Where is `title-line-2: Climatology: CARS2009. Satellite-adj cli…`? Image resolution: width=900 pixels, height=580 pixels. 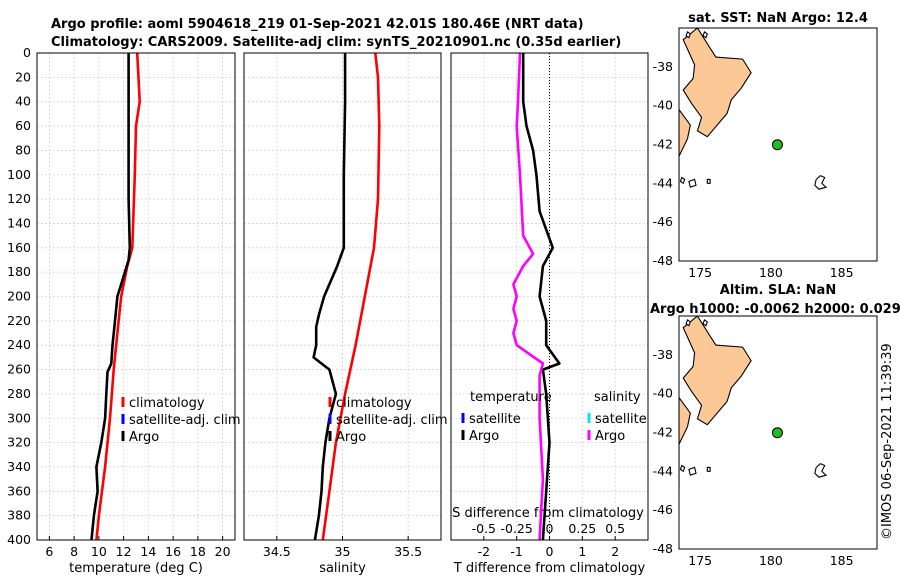 title-line-2: Climatology: CARS2009. Satellite-adj cli… is located at coordinates (336, 42).